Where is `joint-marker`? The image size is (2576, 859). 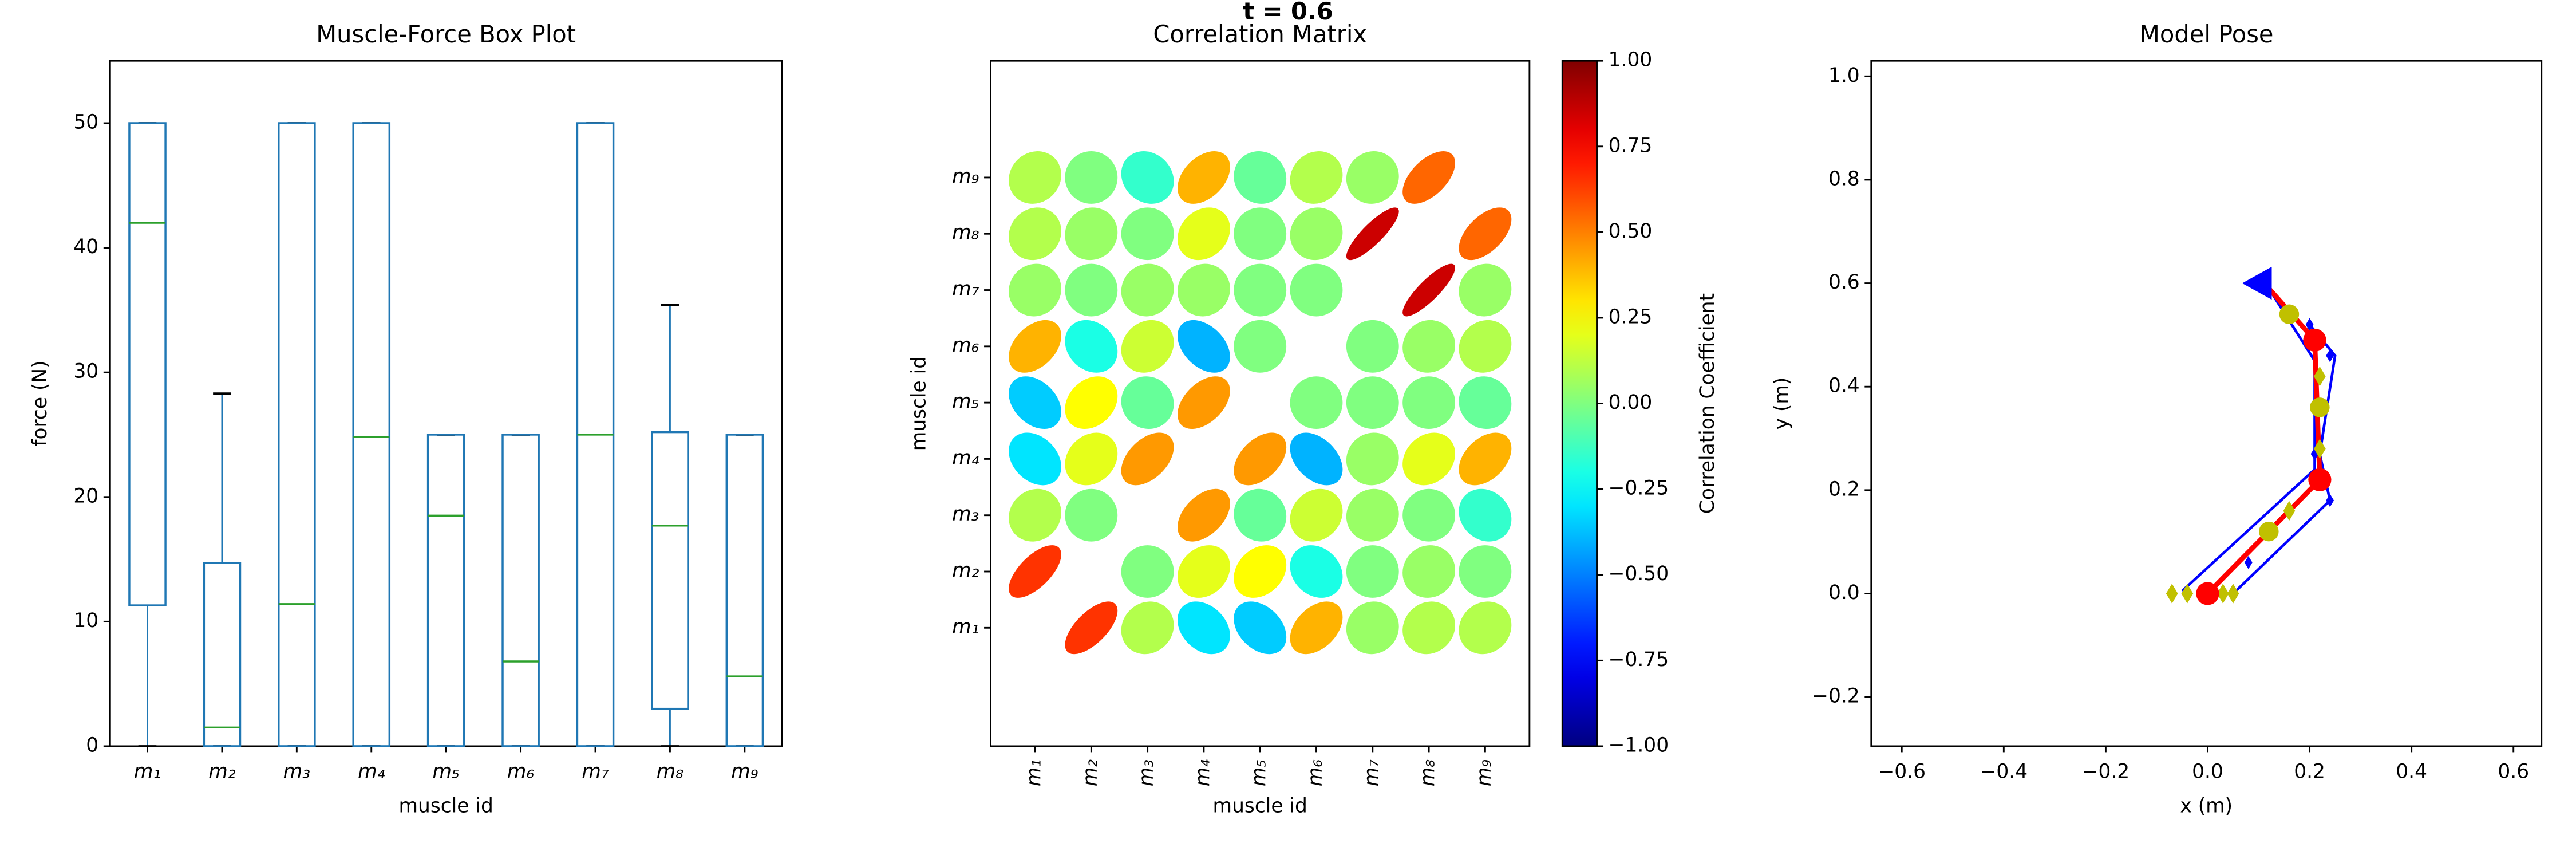 joint-marker is located at coordinates (2320, 479).